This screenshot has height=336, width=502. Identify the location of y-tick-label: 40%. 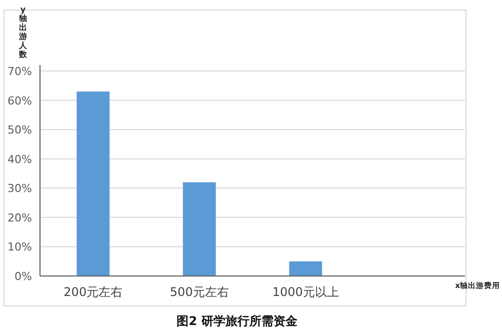
(20, 159).